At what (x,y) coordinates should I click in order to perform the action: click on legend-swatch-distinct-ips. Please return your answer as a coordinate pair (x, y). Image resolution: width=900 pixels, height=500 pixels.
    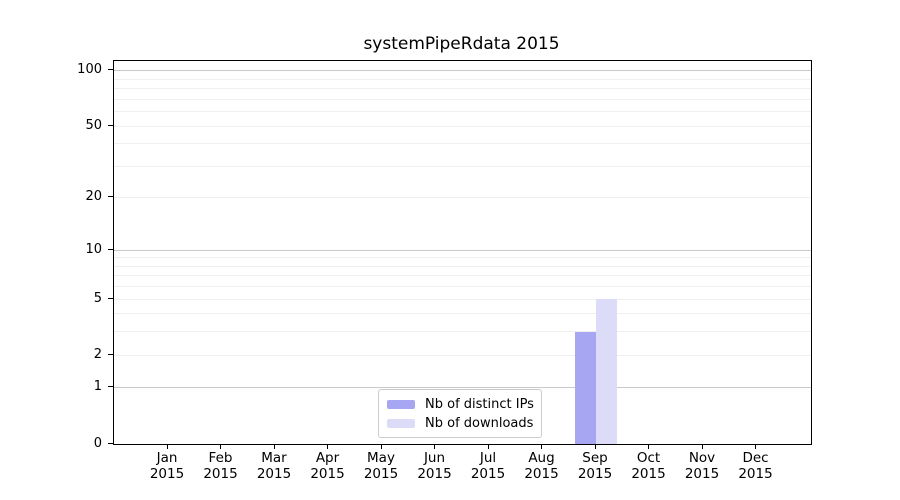
    Looking at the image, I should click on (401, 404).